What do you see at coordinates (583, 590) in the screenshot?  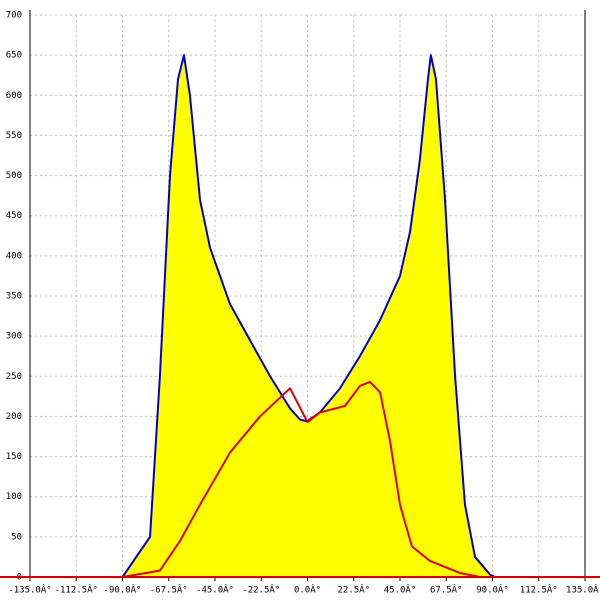 I see `x-tick-label: 135.0Â°` at bounding box center [583, 590].